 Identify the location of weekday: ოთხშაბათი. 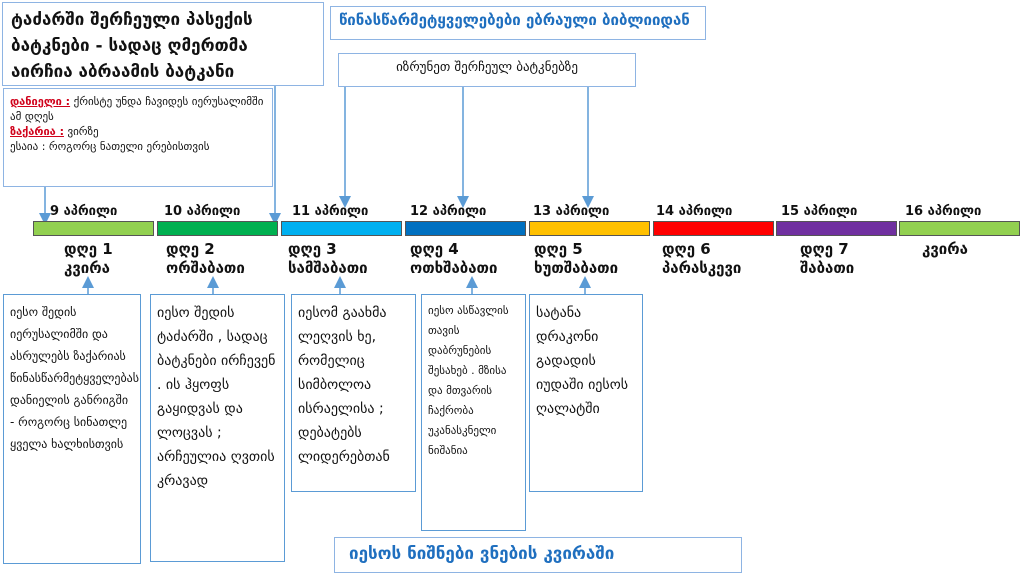
(454, 268).